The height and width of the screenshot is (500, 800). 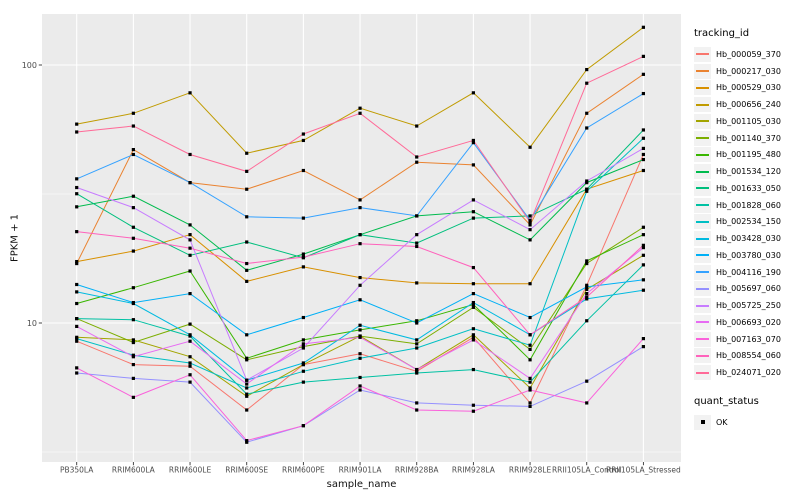 I want to click on x-tick-label: RRII105LA_Stressed, so click(x=643, y=470).